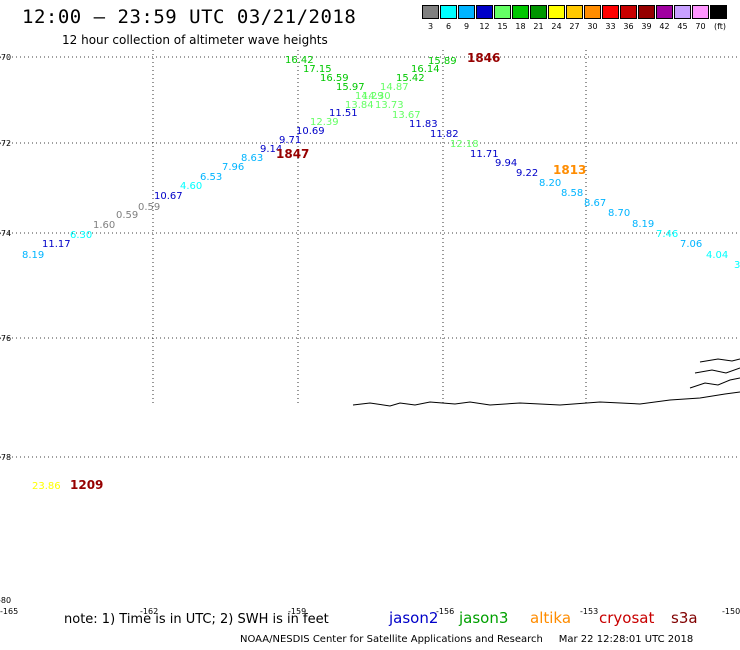  Describe the element at coordinates (484, 618) in the screenshot. I see `satellite-legend-jason3: jason3` at that location.